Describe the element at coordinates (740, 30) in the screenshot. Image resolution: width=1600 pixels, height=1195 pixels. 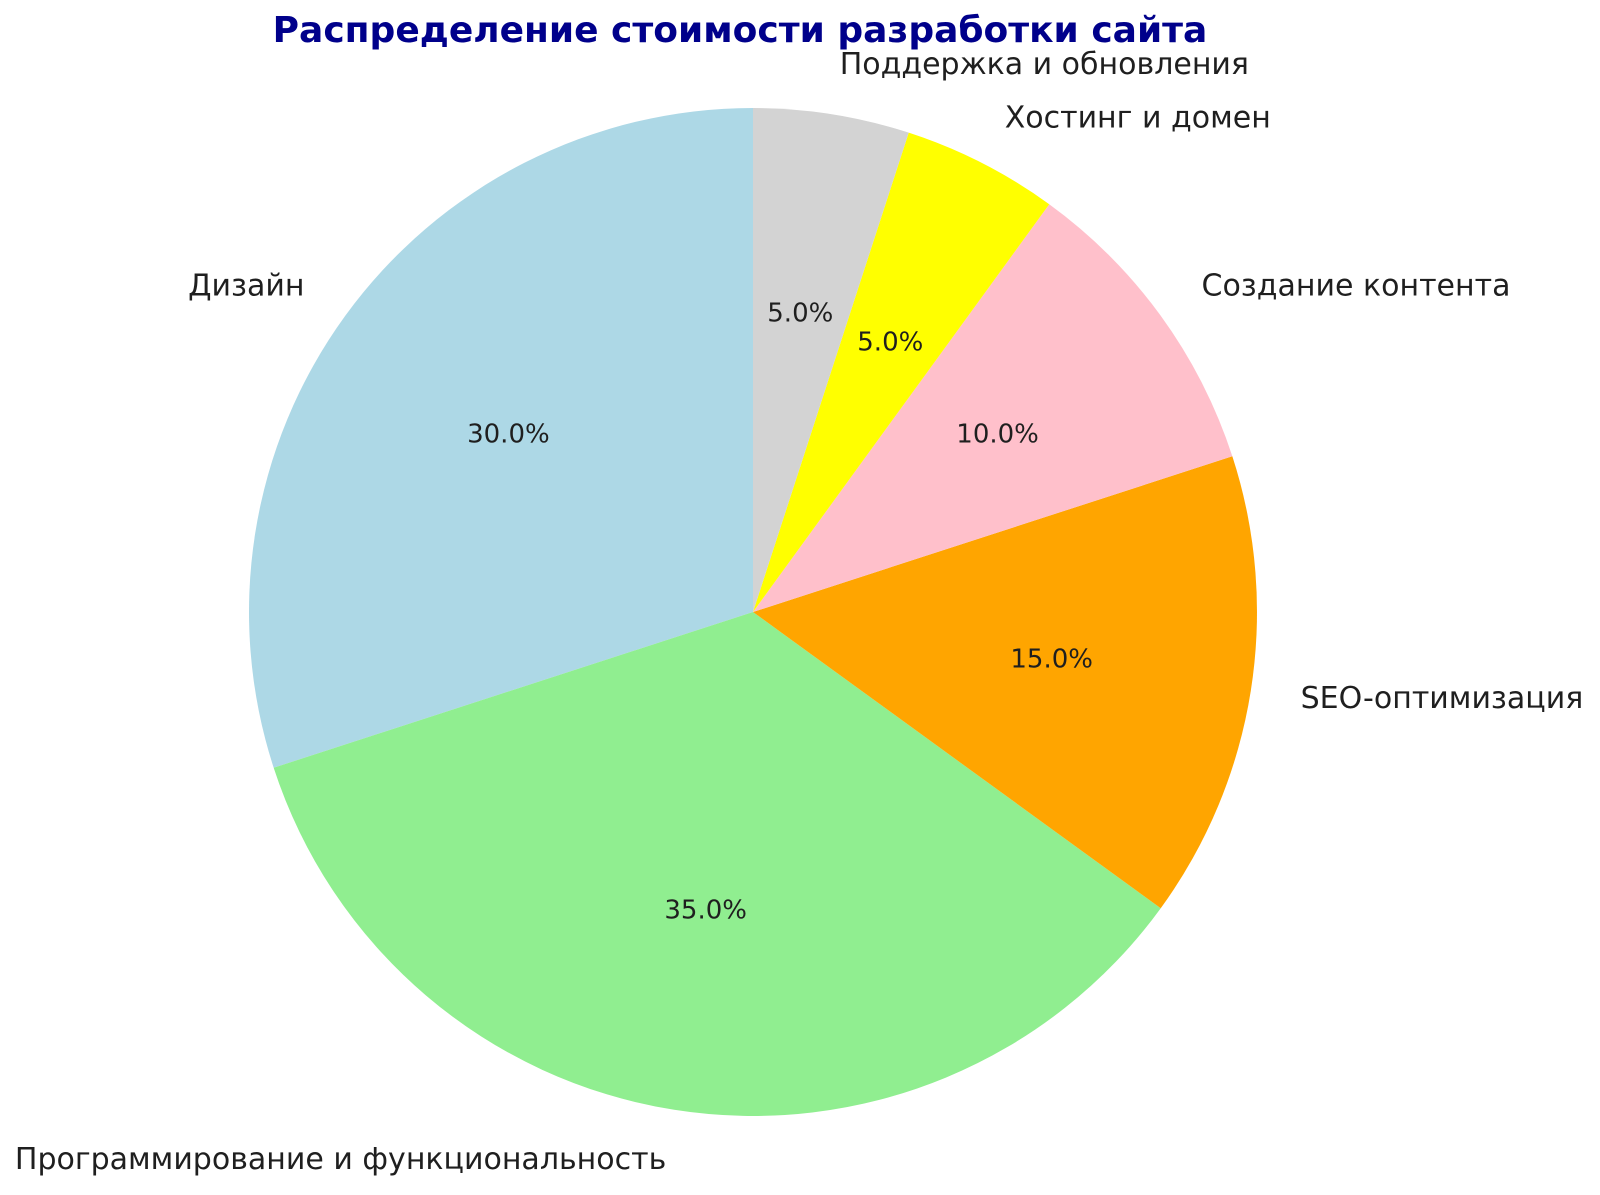
I see `chart-title: Распределение стоимости разработки сайта` at that location.